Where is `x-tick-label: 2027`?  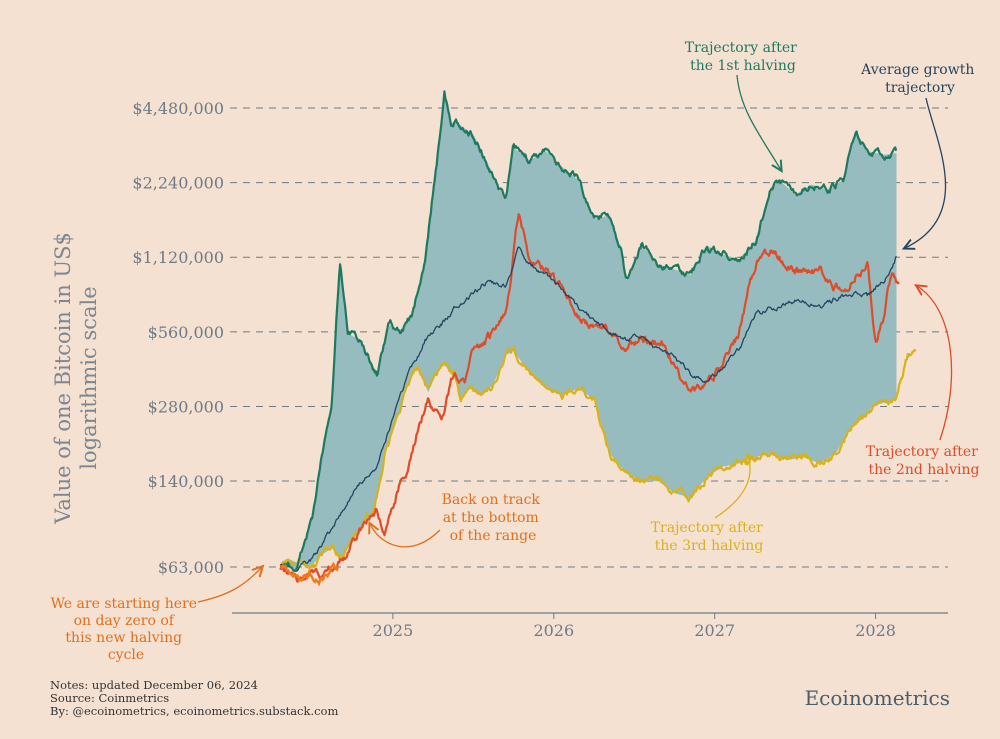 x-tick-label: 2027 is located at coordinates (714, 630).